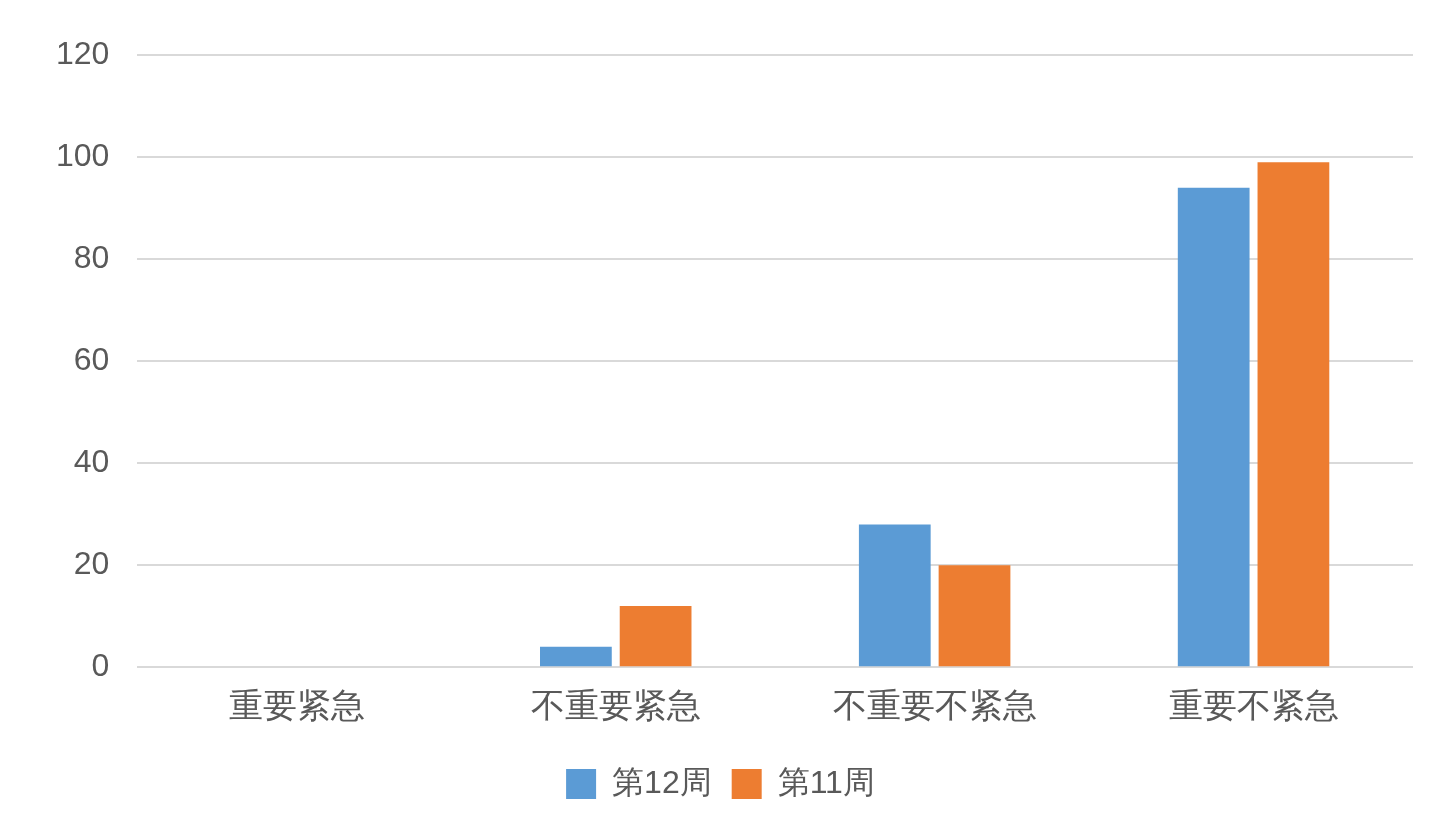 Image resolution: width=1451 pixels, height=828 pixels. I want to click on y-tick-label: 40, so click(91, 461).